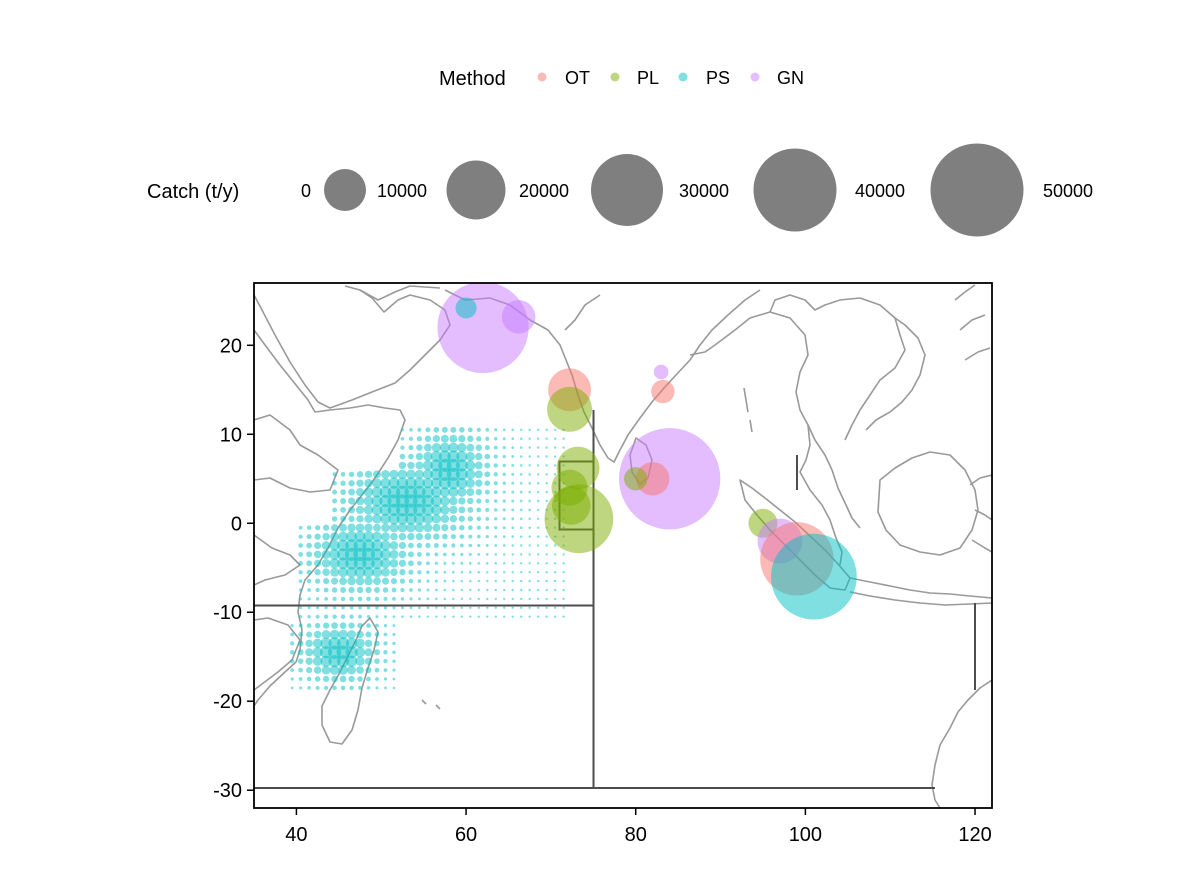 The width and height of the screenshot is (1181, 885). Describe the element at coordinates (570, 409) in the screenshot. I see `catch-point-pl` at that location.